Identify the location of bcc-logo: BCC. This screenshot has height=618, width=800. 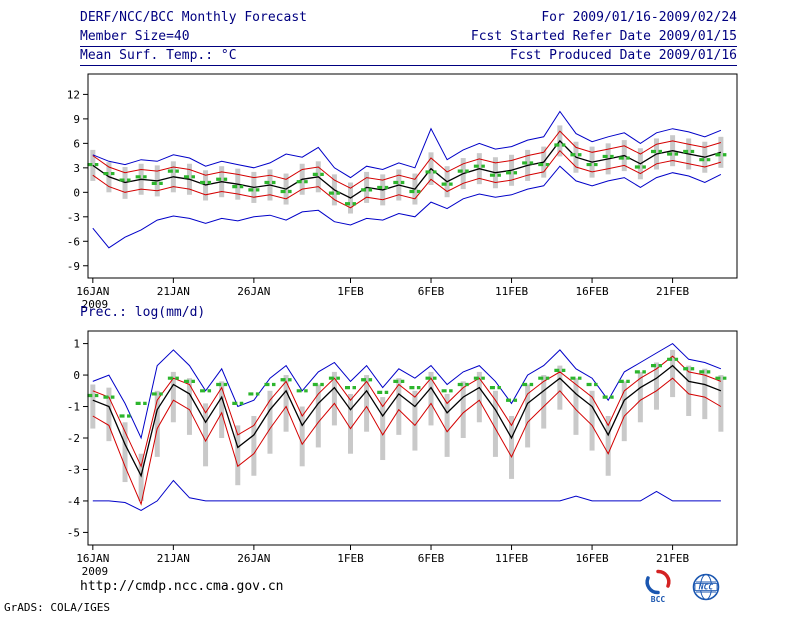
(658, 586).